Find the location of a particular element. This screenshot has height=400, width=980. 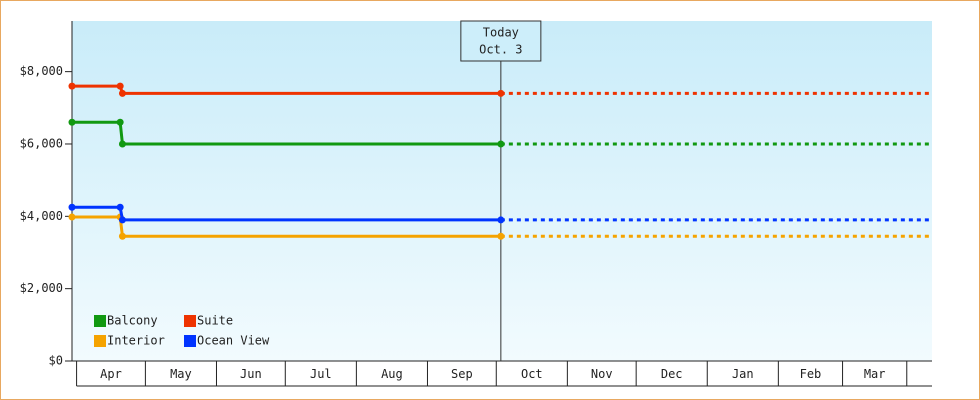

x-tick-label: Jan is located at coordinates (743, 374).